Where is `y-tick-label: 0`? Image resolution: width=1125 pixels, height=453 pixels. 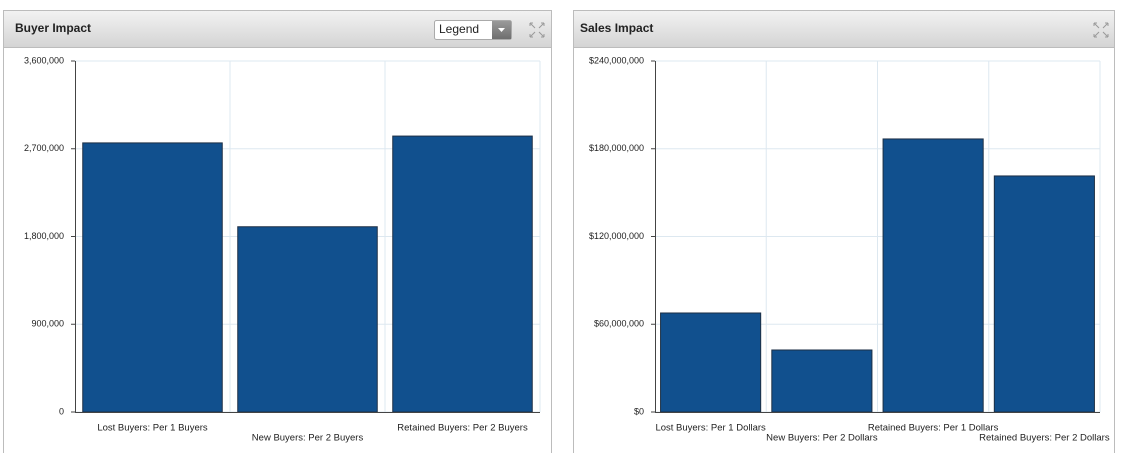
y-tick-label: 0 is located at coordinates (61, 411).